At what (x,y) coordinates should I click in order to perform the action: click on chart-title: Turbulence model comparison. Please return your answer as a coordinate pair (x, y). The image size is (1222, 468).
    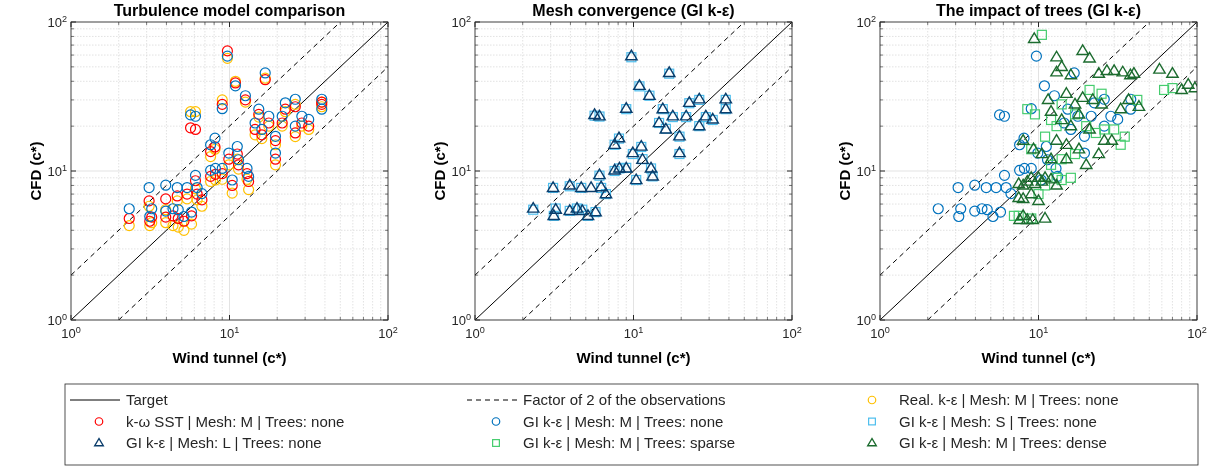
    Looking at the image, I should click on (229, 10).